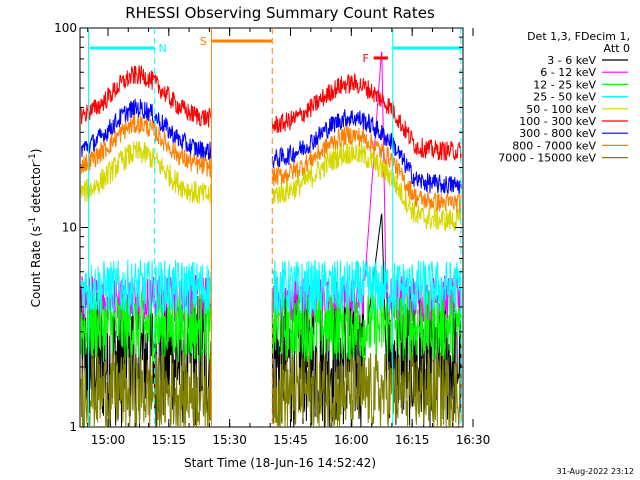 The image size is (640, 480). I want to click on y-axis-label: Count Rate (s-1 detector-1), so click(35, 228).